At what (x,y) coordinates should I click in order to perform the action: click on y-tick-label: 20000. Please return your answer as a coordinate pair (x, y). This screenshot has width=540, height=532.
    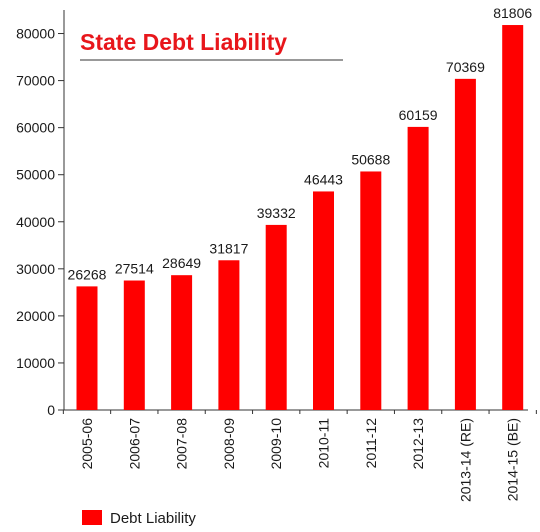
    Looking at the image, I should click on (35, 316).